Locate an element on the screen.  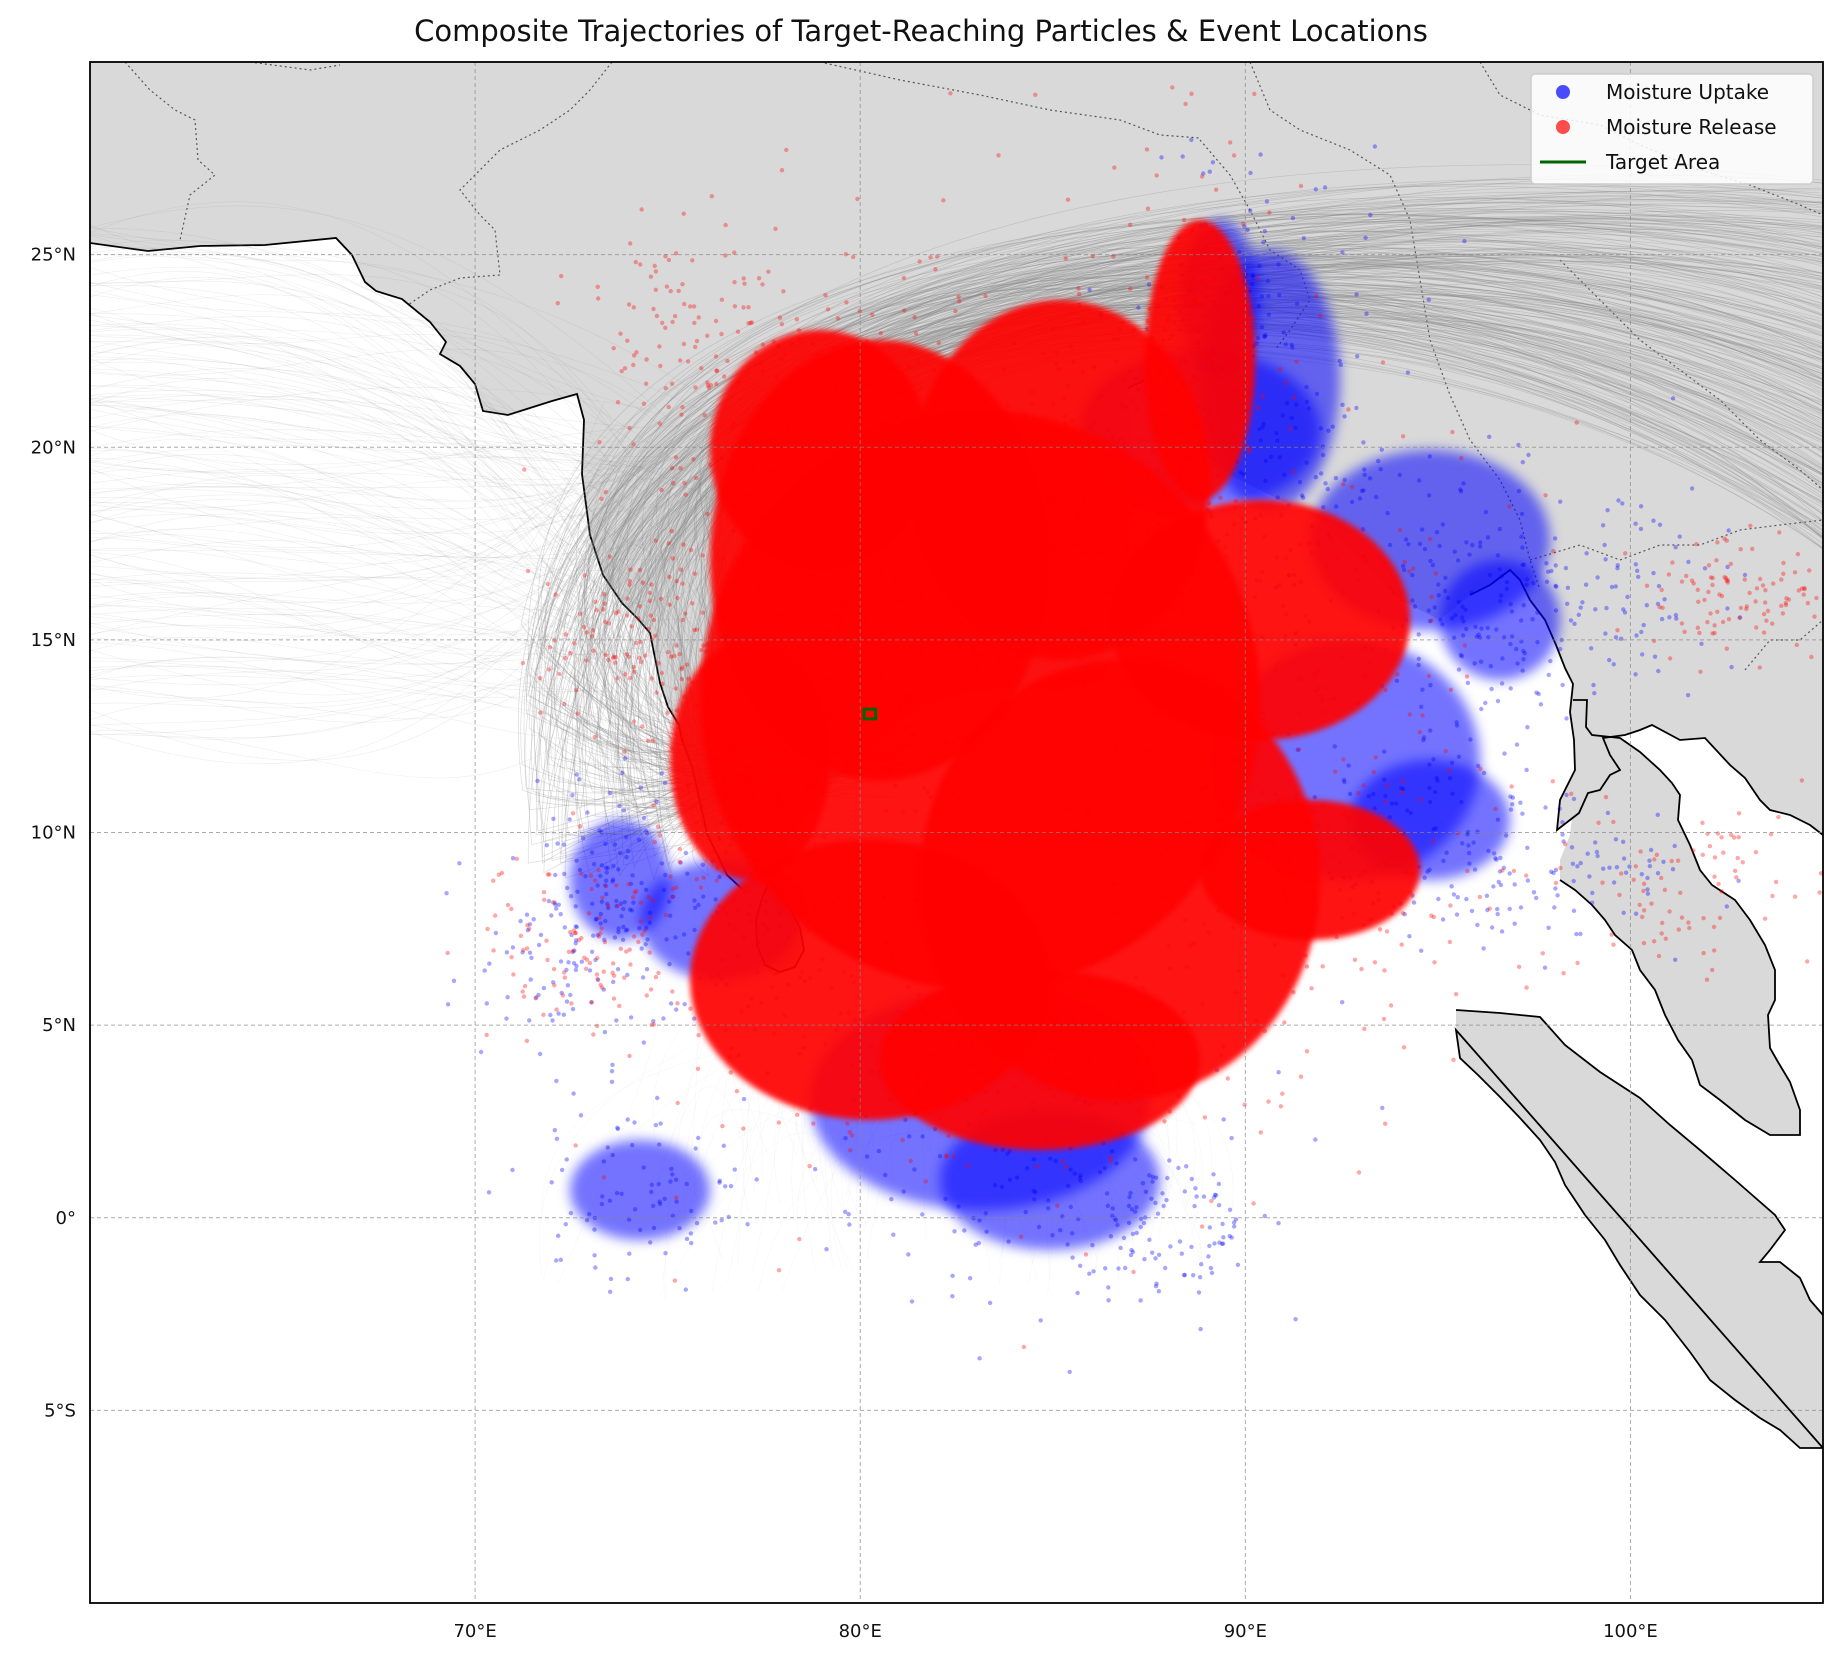
border-pakistan-india is located at coordinates (170, 151).